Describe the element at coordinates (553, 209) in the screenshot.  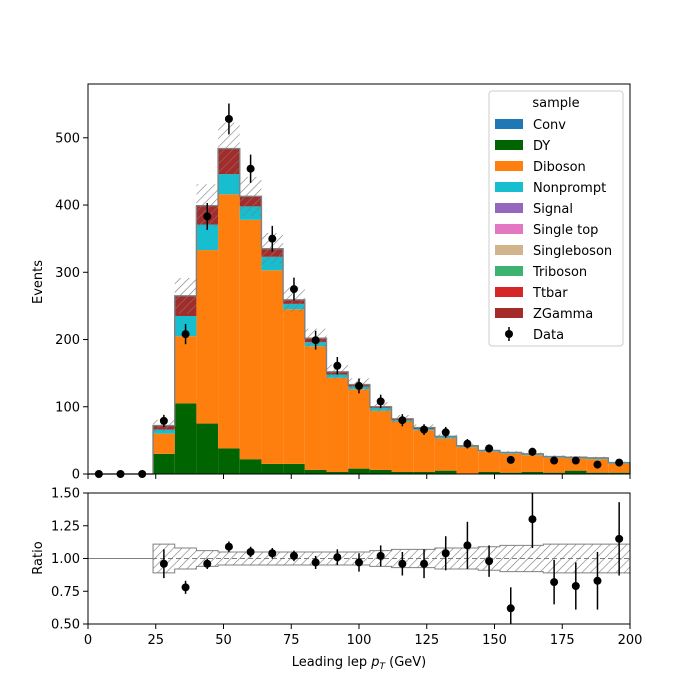
I see `legend-label: Signal` at that location.